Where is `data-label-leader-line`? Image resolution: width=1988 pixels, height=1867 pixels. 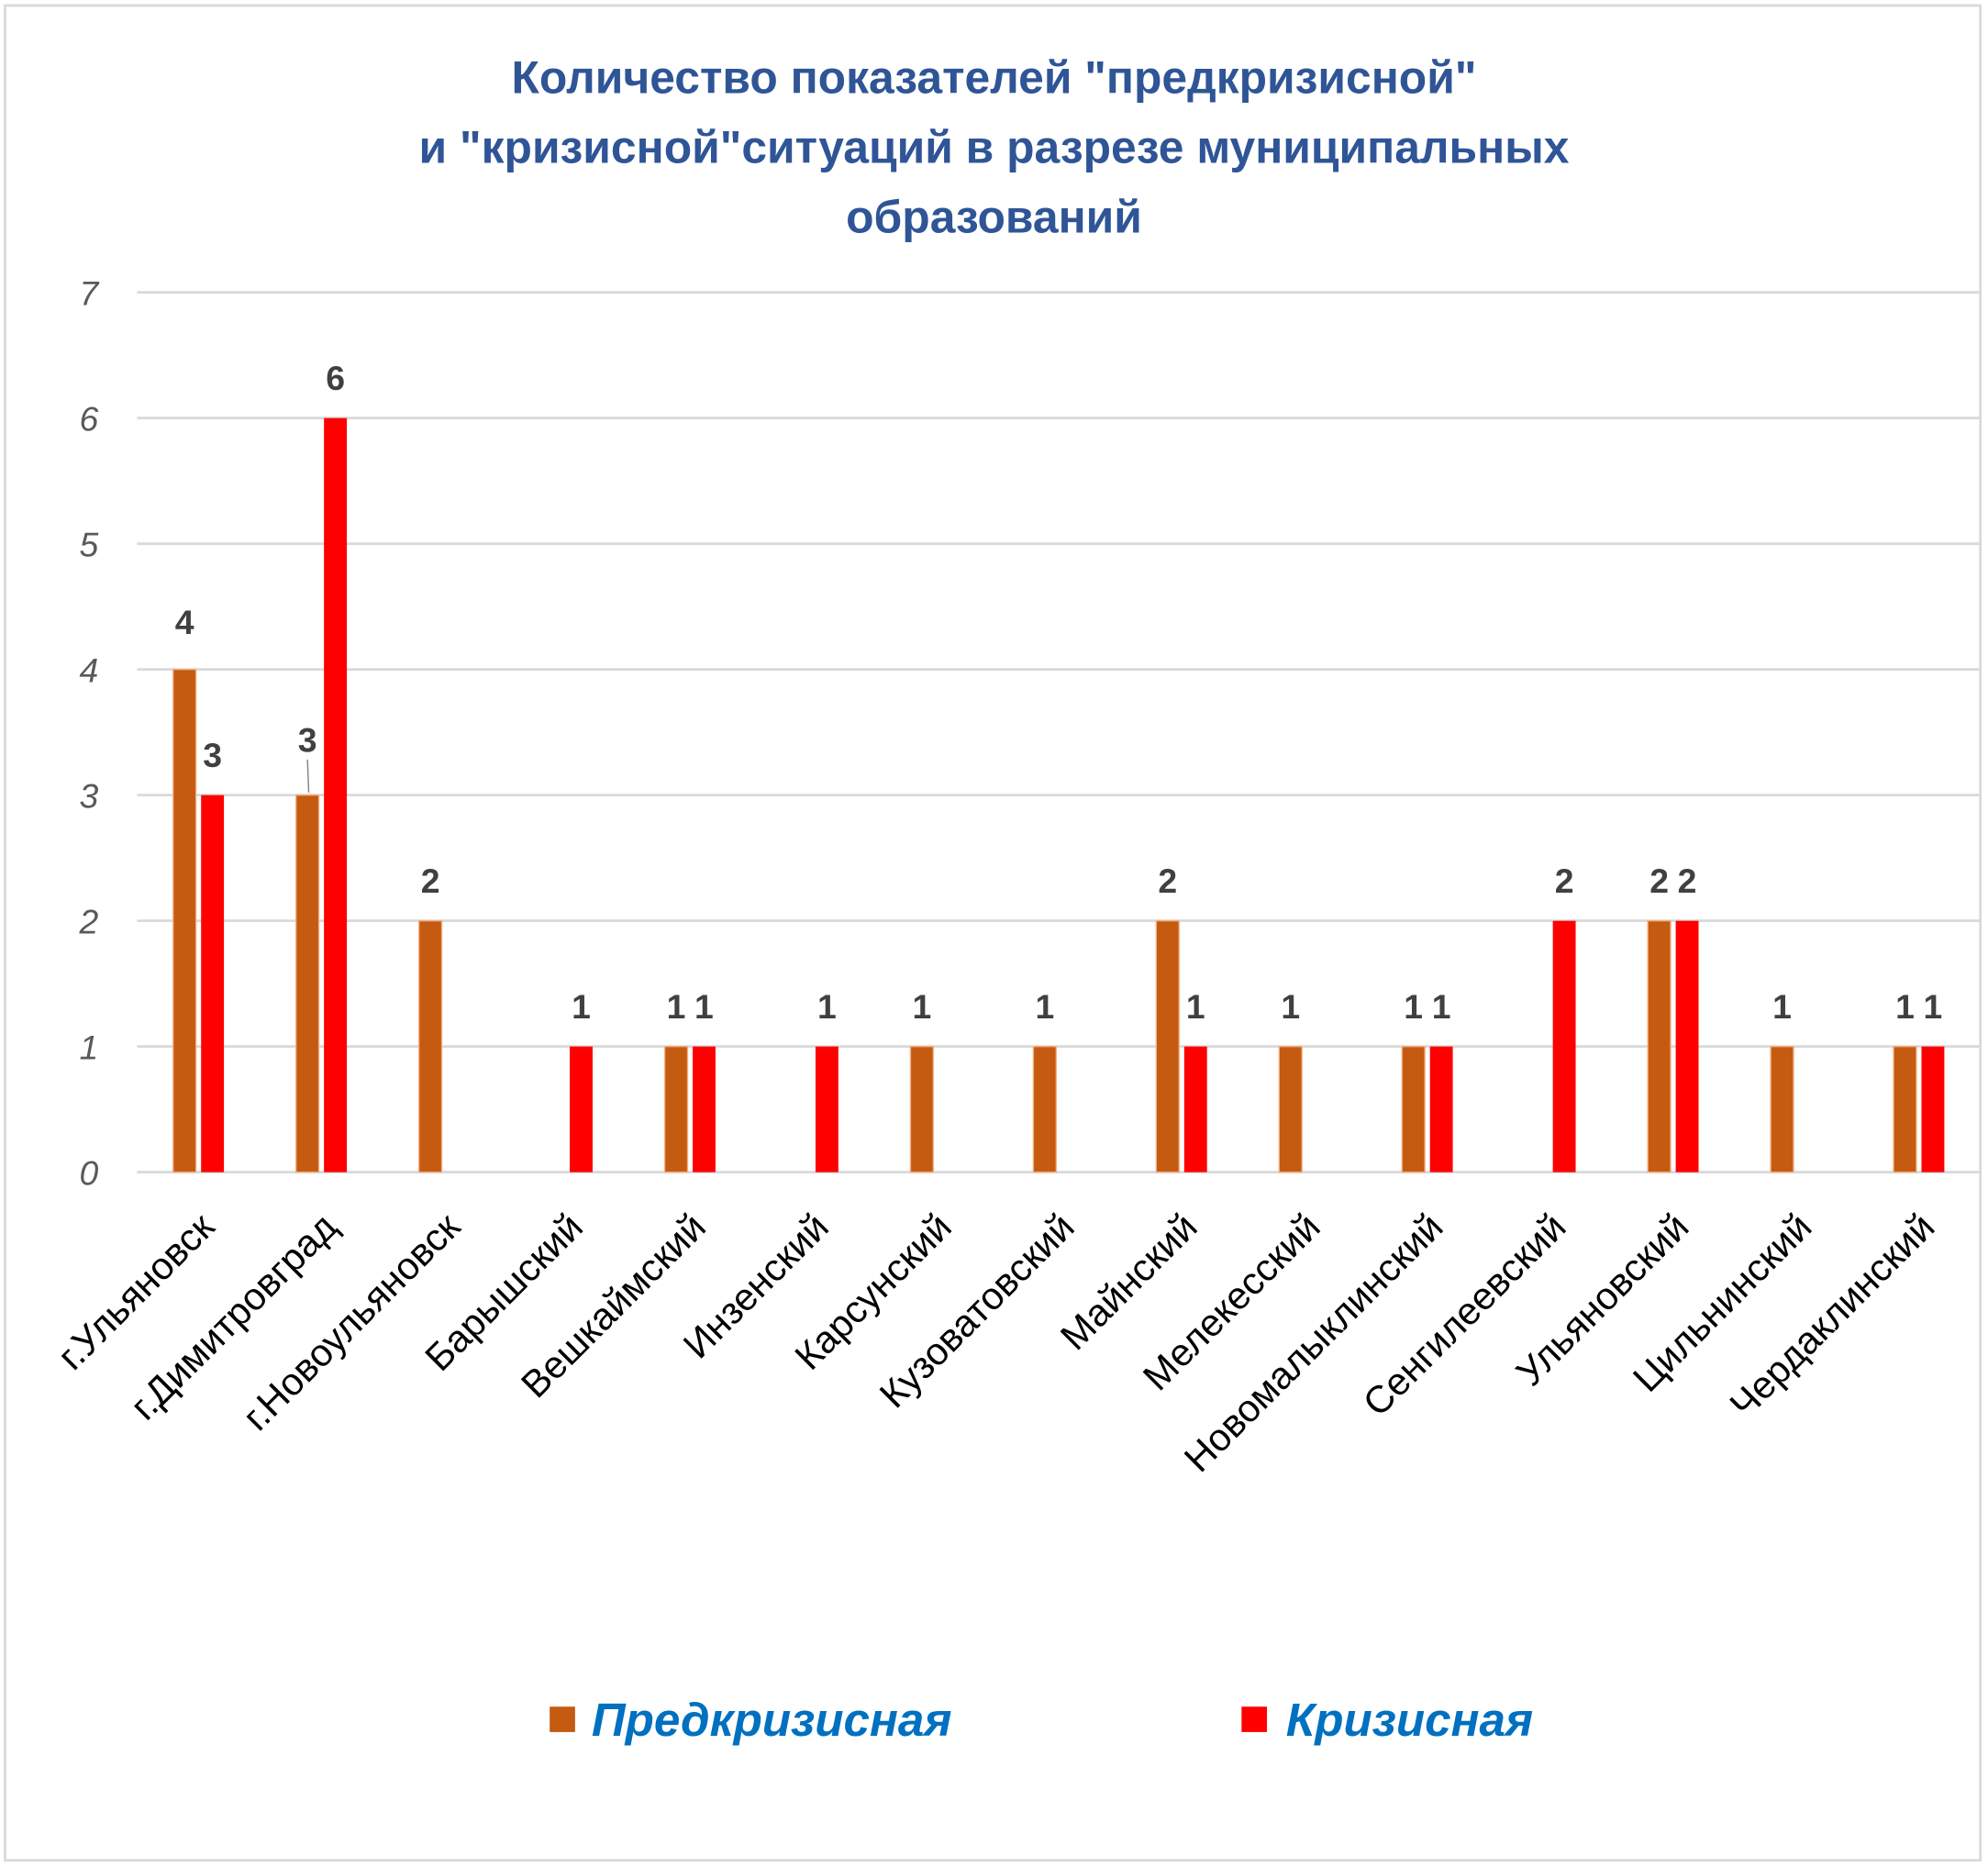
data-label-leader-line is located at coordinates (308, 776).